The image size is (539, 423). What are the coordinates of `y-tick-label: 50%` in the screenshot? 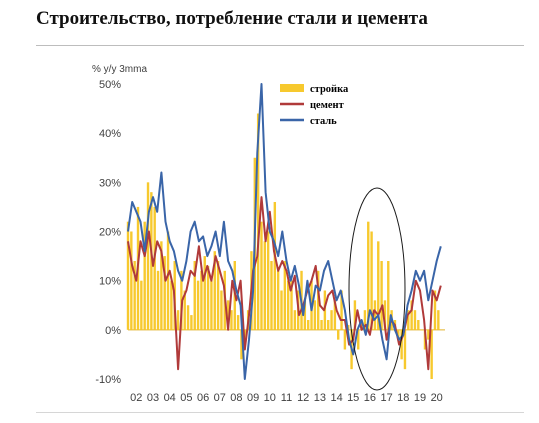 It's located at (110, 85).